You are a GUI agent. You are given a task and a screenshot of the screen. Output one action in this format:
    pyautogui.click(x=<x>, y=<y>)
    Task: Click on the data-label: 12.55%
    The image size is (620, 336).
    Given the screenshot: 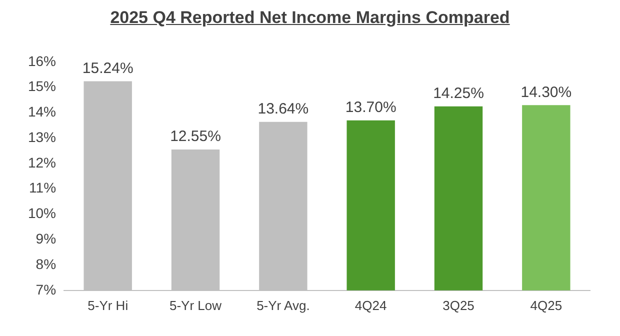 What is the action you would take?
    pyautogui.click(x=195, y=137)
    